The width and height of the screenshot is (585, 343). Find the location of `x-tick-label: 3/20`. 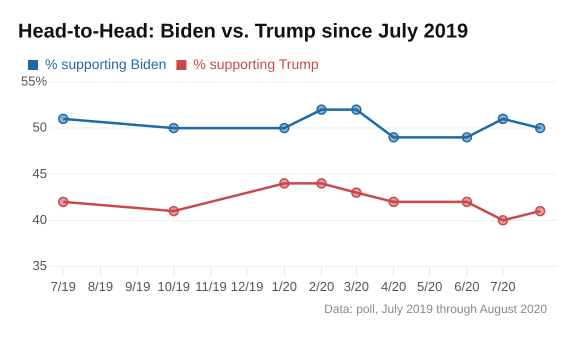

x-tick-label: 3/20 is located at coordinates (357, 286).